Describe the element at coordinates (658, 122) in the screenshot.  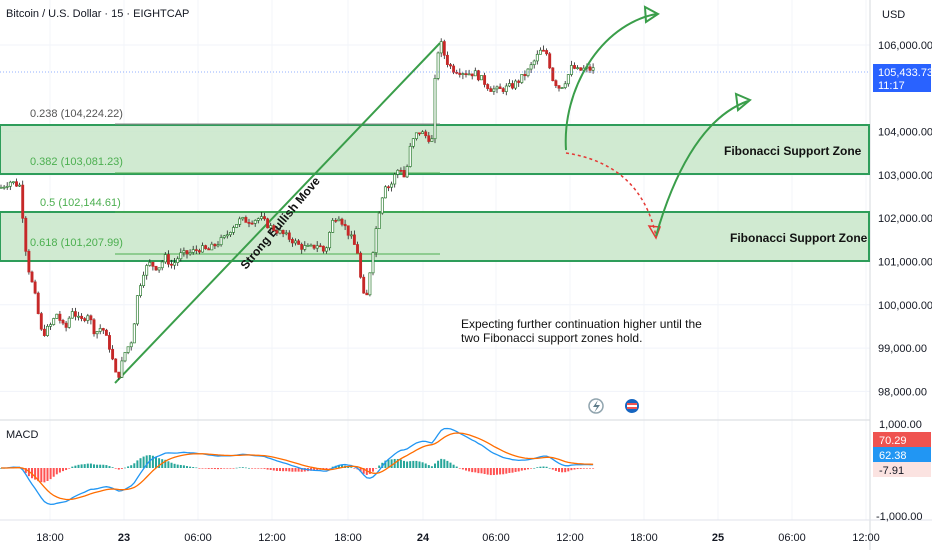
I see `forecast-arrows` at that location.